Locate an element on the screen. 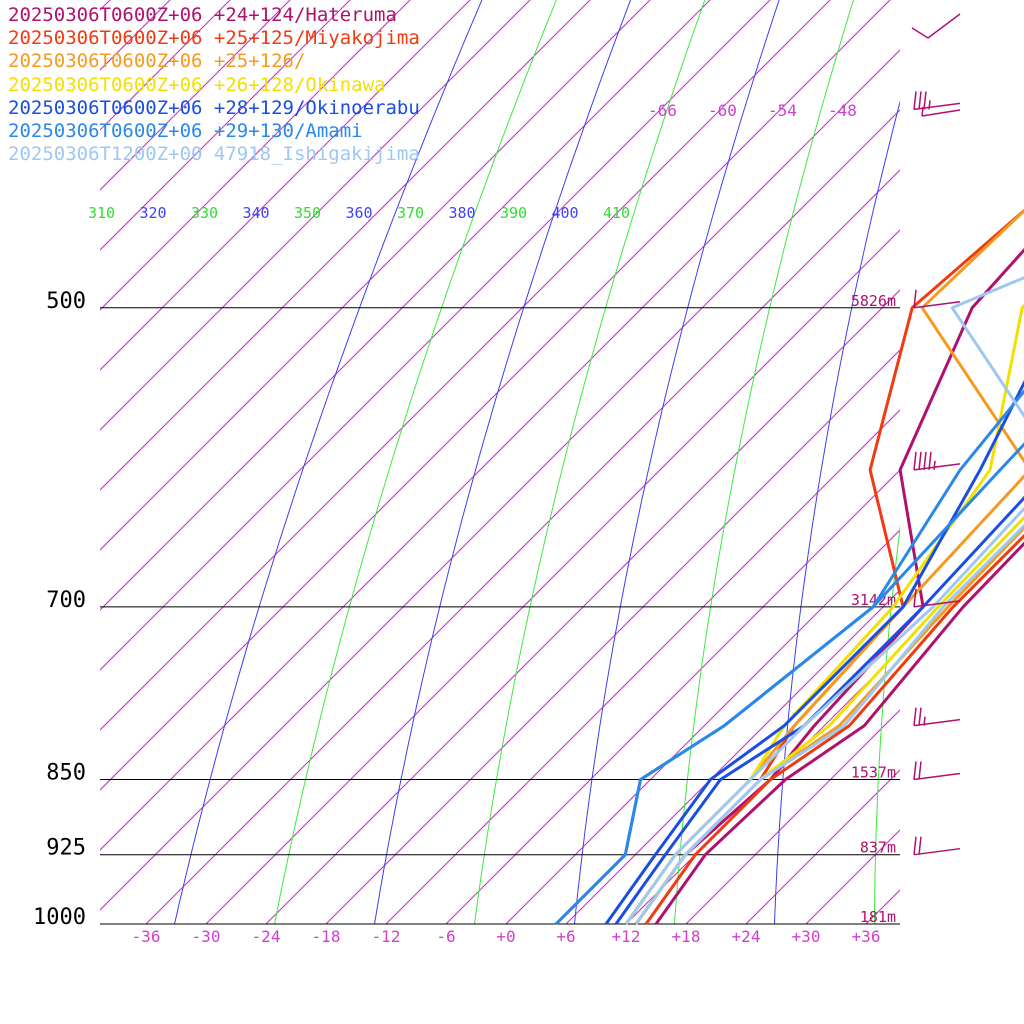  legend-entry: 20250306T1200Z+00 47918_Ishigakijima is located at coordinates (214, 154).